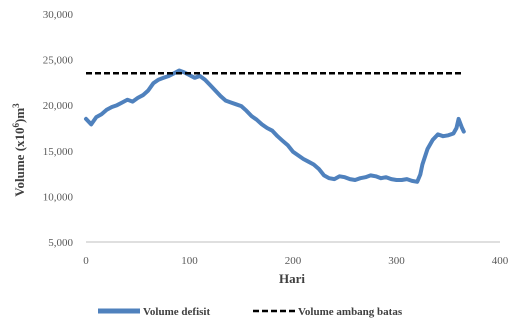 This screenshot has width=513, height=320. Describe the element at coordinates (19, 161) in the screenshot. I see `y-axis-title-main: Volume (x10` at that location.